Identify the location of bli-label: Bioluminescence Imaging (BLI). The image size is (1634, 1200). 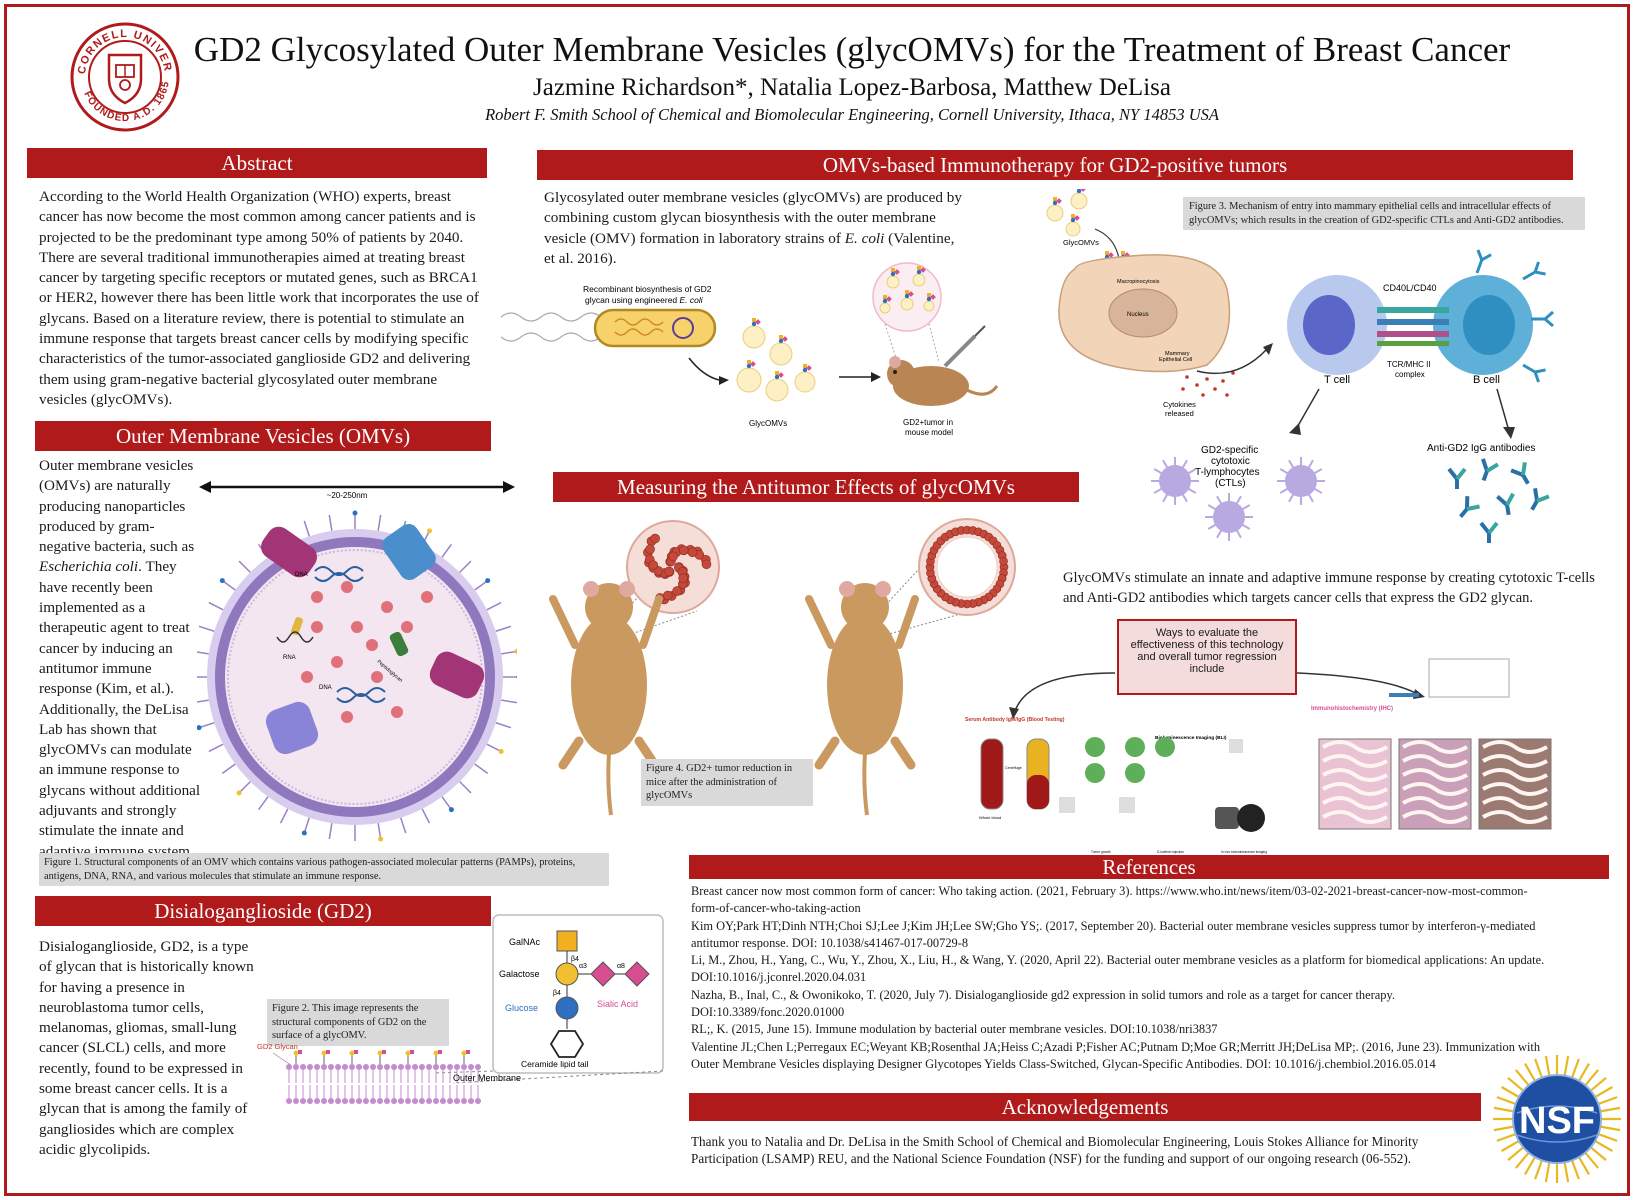
(1191, 738).